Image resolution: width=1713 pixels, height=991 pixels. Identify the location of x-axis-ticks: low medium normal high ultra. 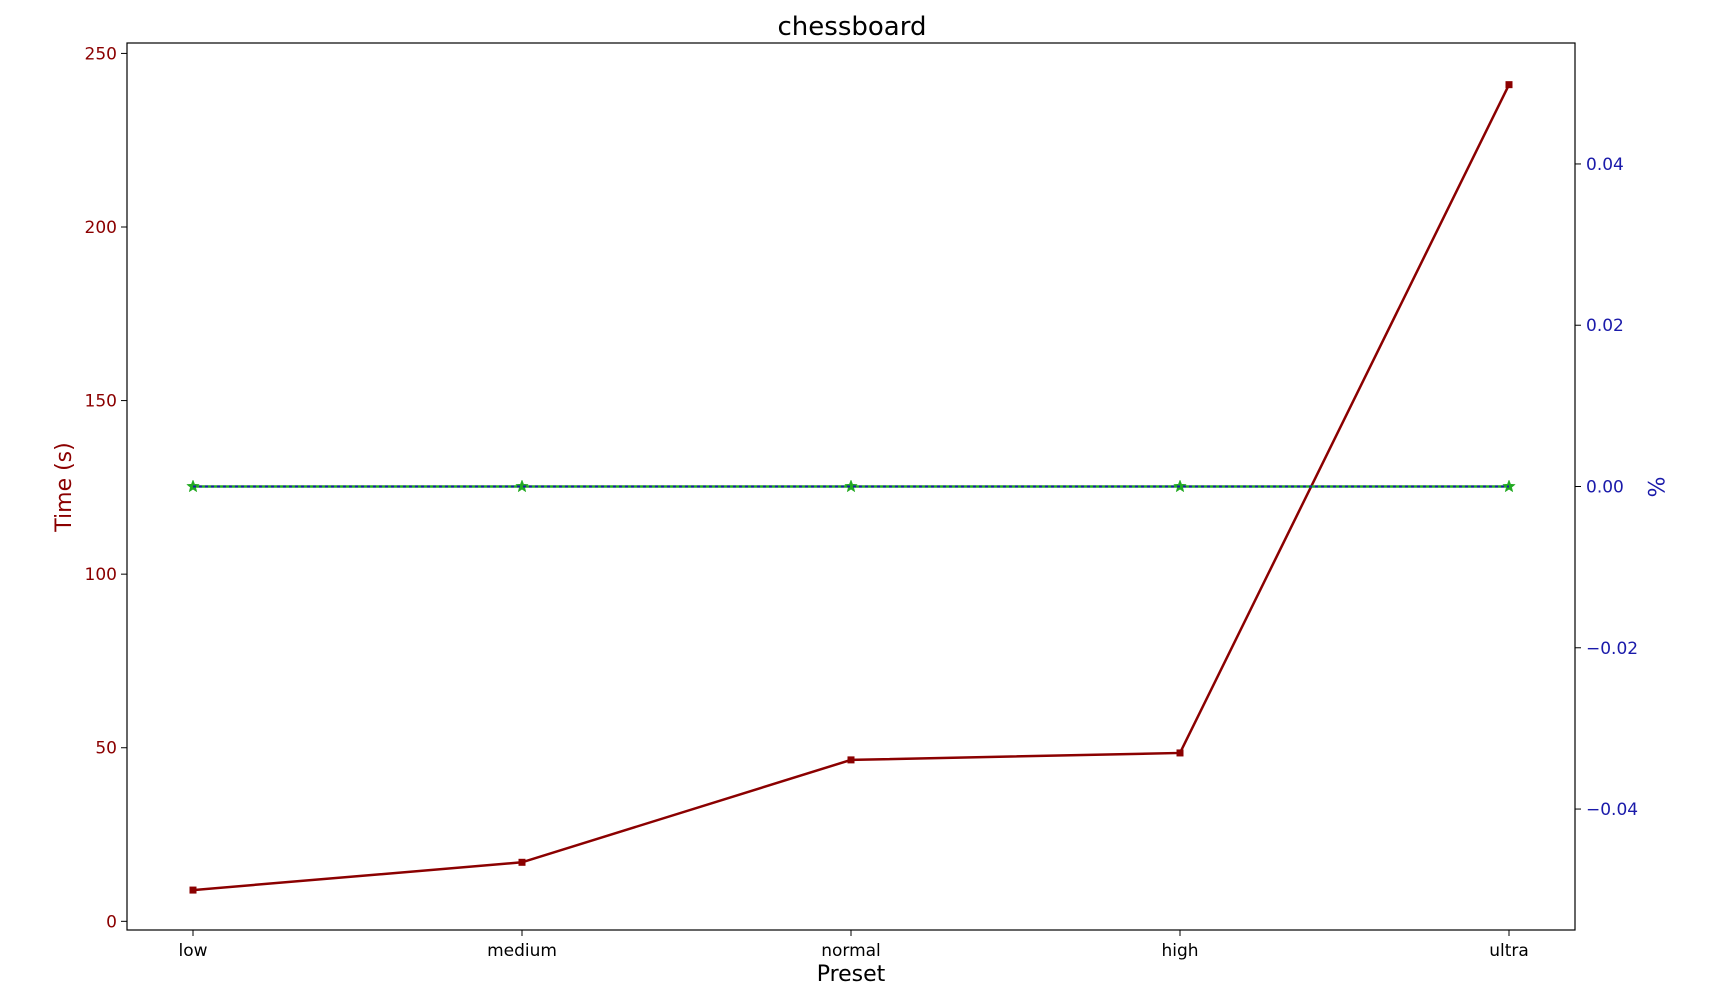
(853, 945).